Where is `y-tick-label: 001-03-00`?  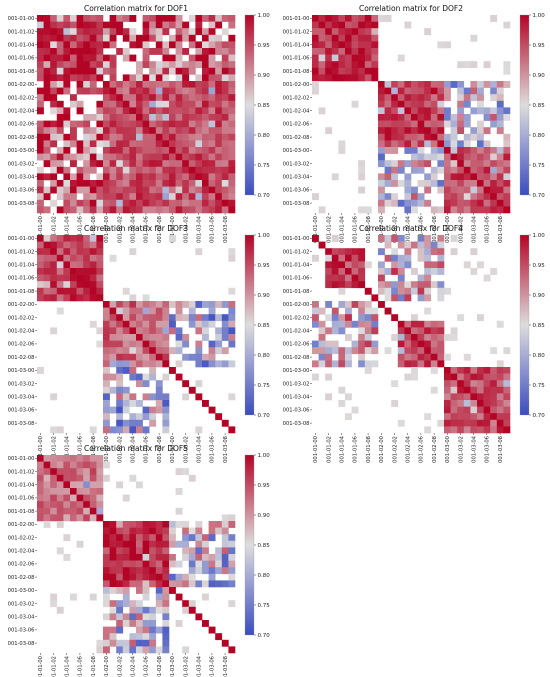 y-tick-label: 001-03-00 is located at coordinates (21, 151).